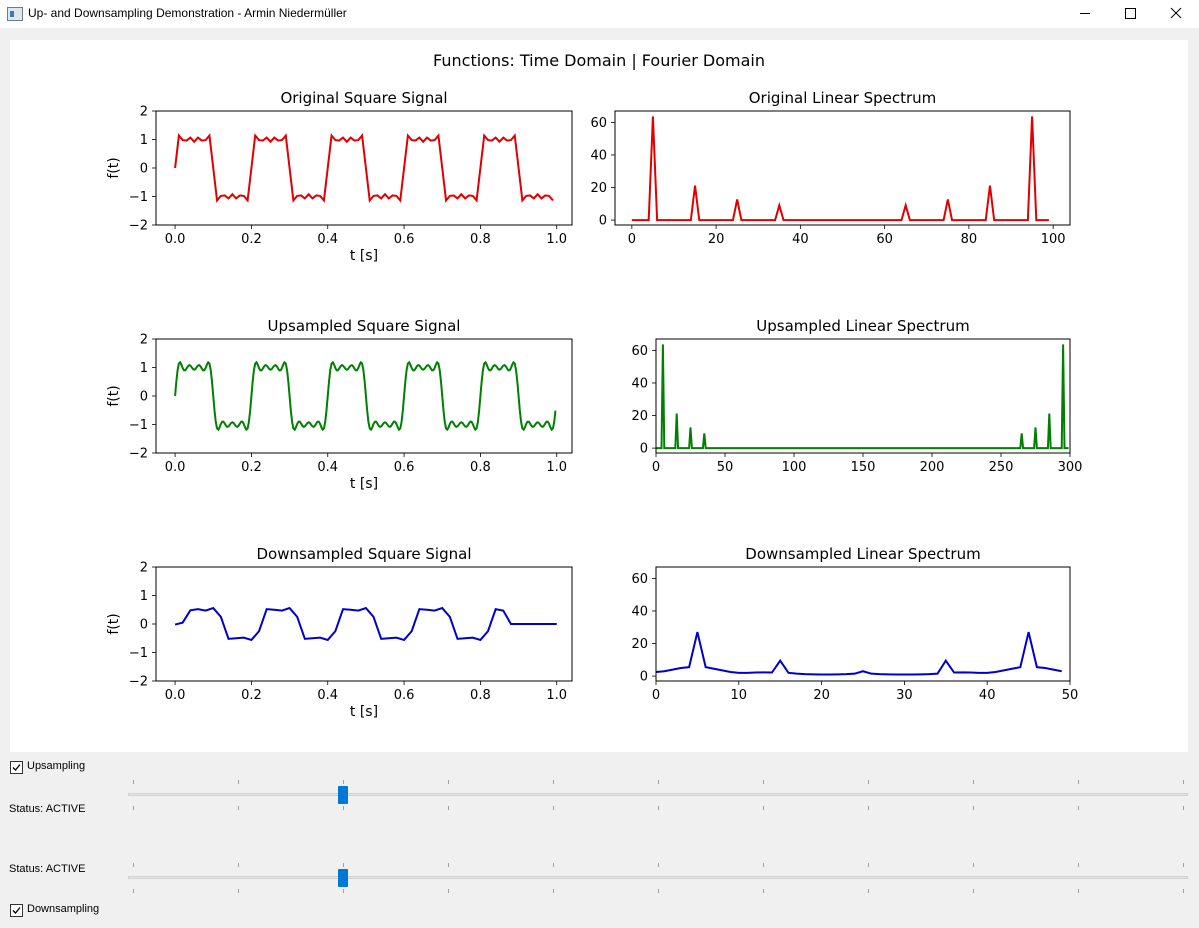 Image resolution: width=1199 pixels, height=928 pixels. What do you see at coordinates (63, 909) in the screenshot?
I see `downsampling-label: Downsampling` at bounding box center [63, 909].